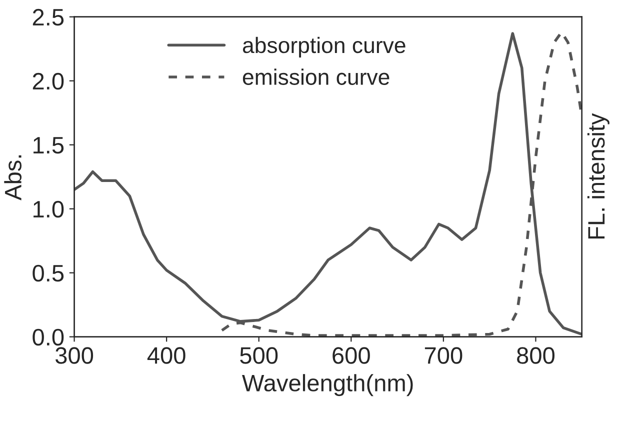  Describe the element at coordinates (48, 81) in the screenshot. I see `y-tick-label: 2.0` at that location.